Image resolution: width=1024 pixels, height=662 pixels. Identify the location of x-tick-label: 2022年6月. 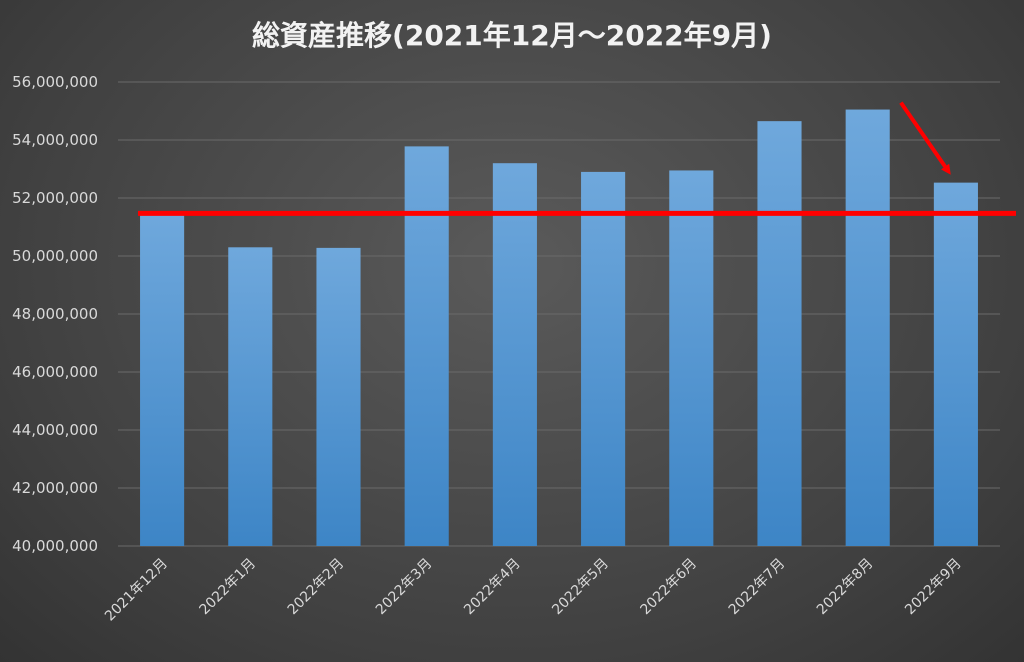
(669, 587).